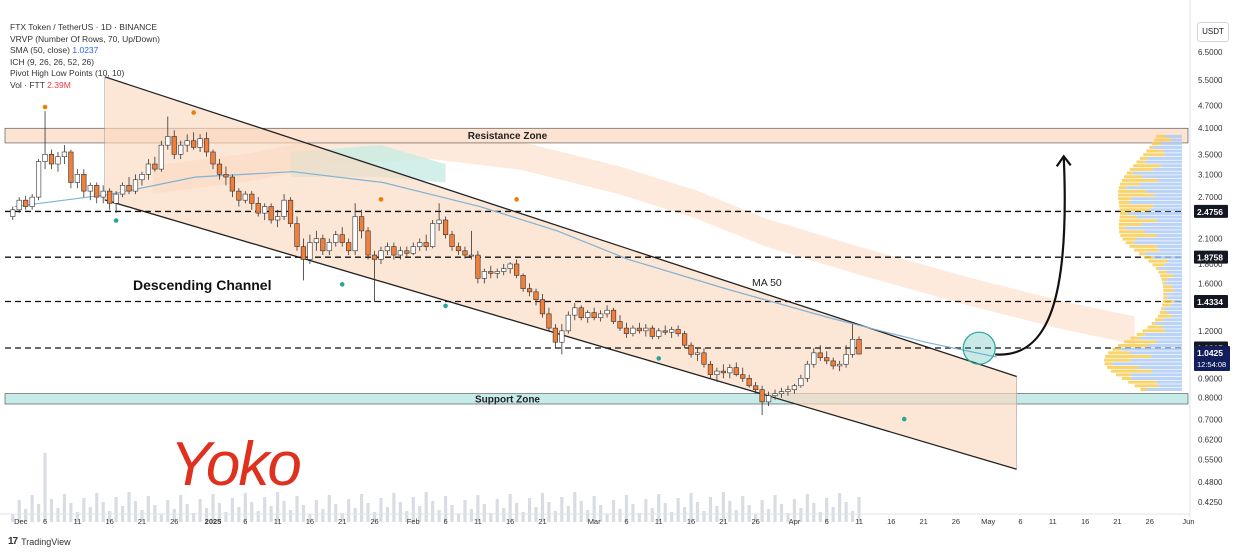 The height and width of the screenshot is (559, 1242). I want to click on time-tick: 11, so click(1053, 521).